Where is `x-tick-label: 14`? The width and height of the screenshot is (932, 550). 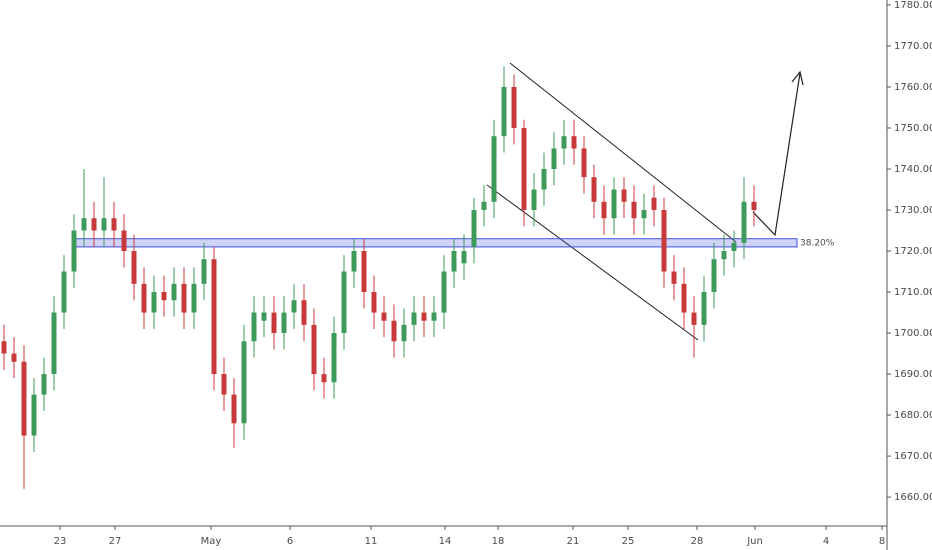
x-tick-label: 14 is located at coordinates (445, 541).